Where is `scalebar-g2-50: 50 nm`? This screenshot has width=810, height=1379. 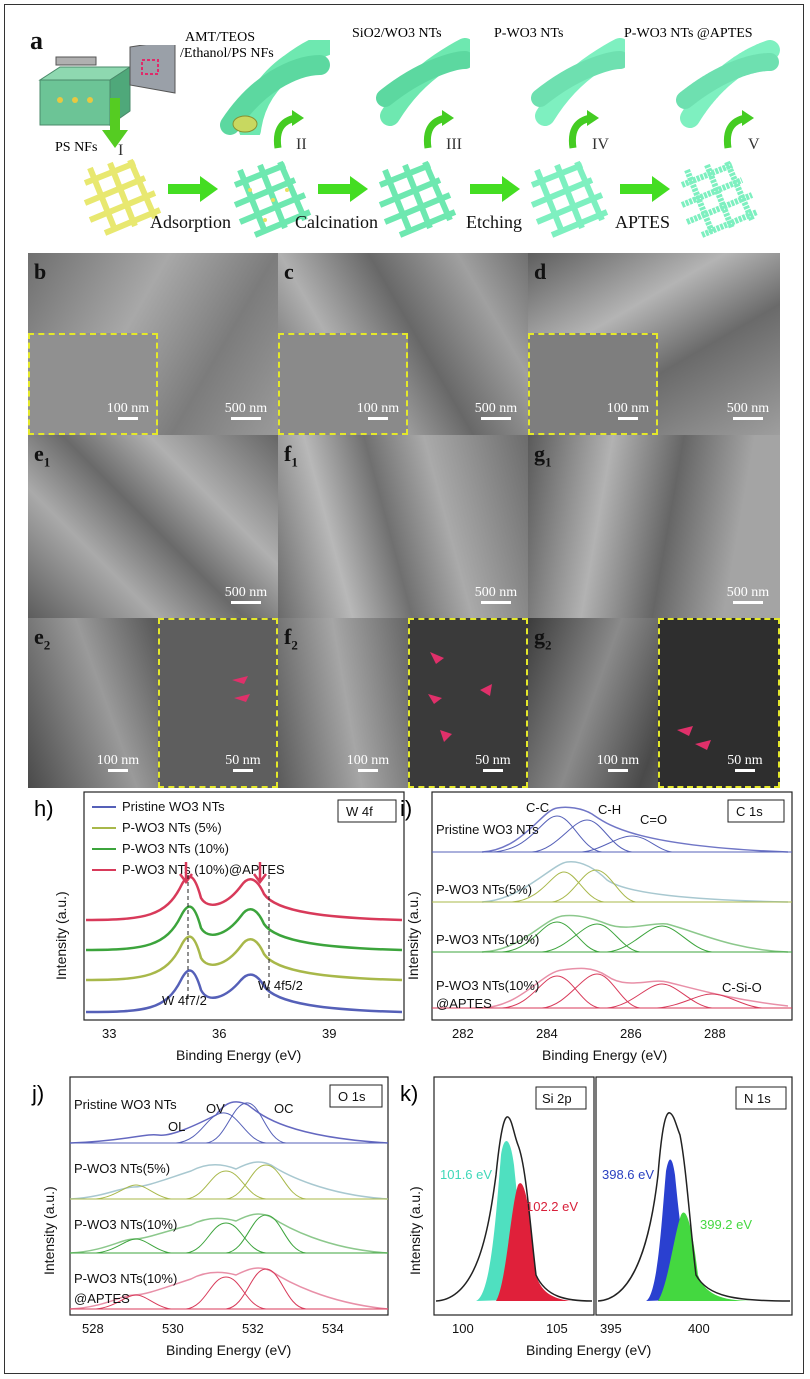
scalebar-g2-50: 50 nm is located at coordinates (745, 762).